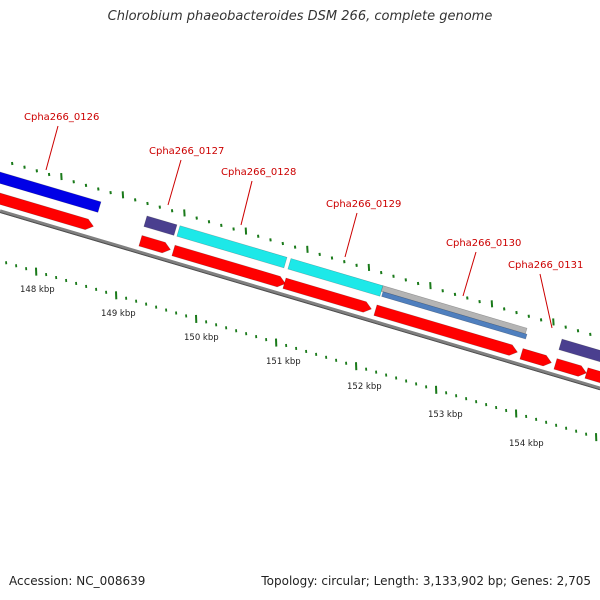  I want to click on ruler-label: 150 kbp, so click(201, 338).